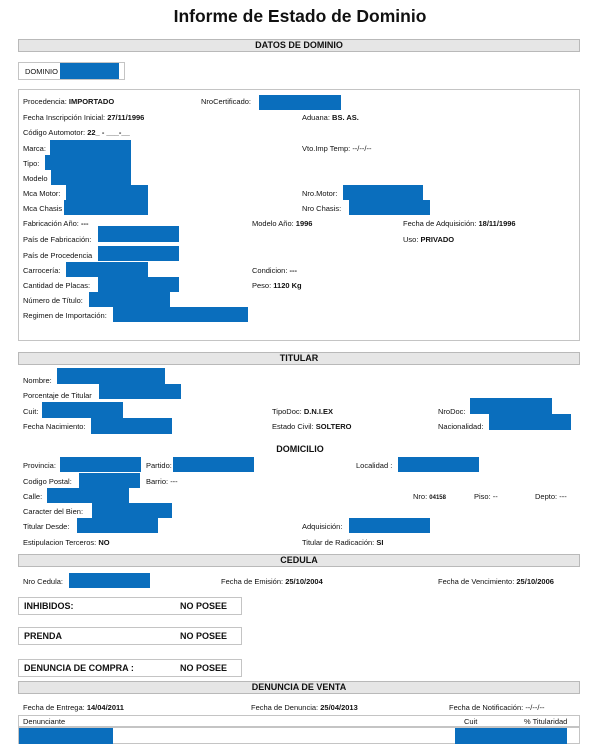  What do you see at coordinates (299, 358) in the screenshot?
I see `section-header-titular: TITULAR` at bounding box center [299, 358].